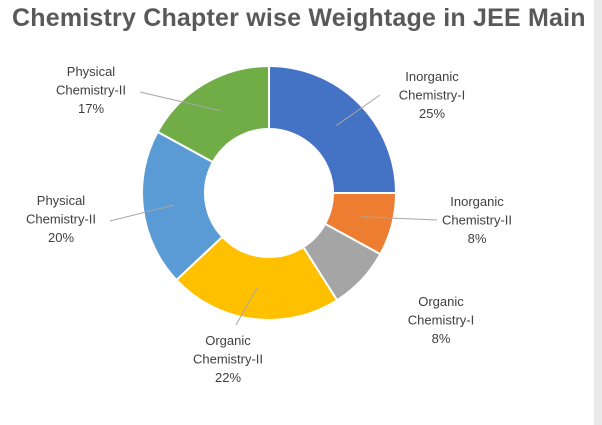 This screenshot has height=425, width=602. I want to click on slice-value-label: 22%, so click(228, 377).